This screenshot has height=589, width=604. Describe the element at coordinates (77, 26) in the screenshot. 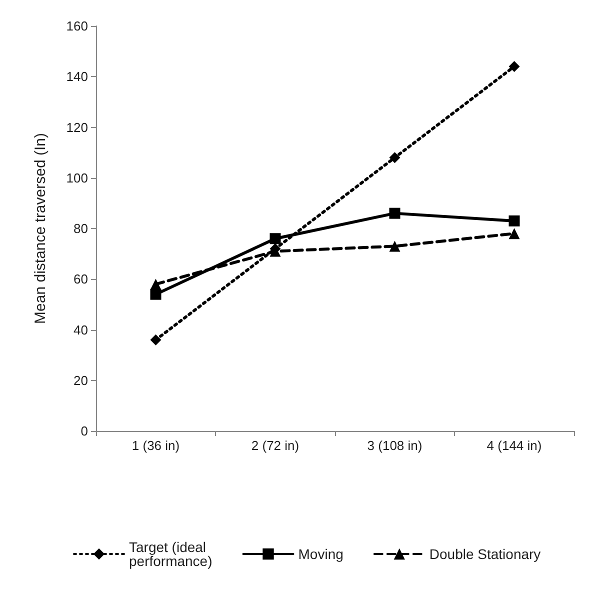

I see `y-tick-label: 160` at that location.